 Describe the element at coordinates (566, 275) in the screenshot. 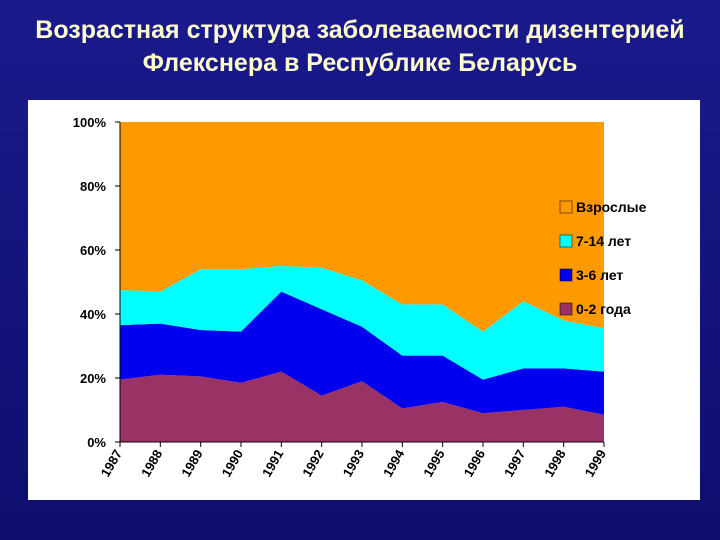

I see `legend-swatch-3-6-лет` at that location.